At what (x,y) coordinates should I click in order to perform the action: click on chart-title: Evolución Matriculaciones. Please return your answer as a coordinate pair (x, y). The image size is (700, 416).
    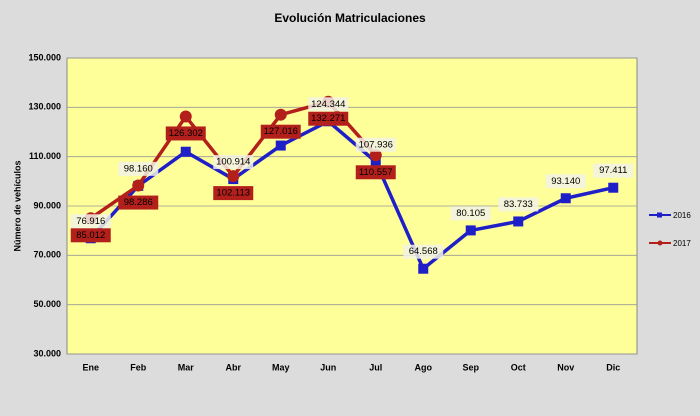
    Looking at the image, I should click on (350, 18).